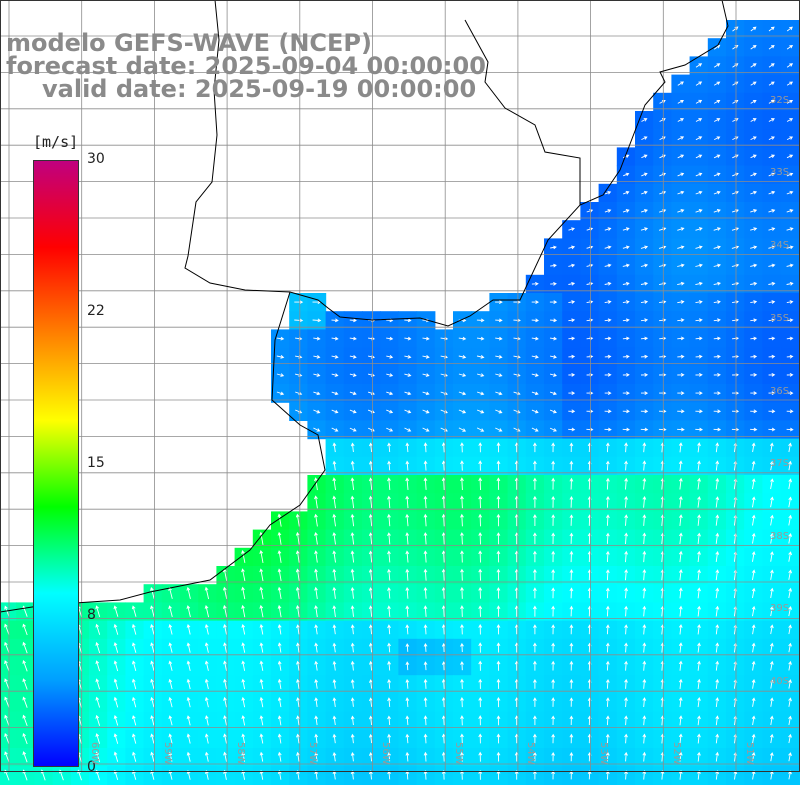 The width and height of the screenshot is (800, 800). I want to click on valid-date: valid date: 2025-09-19 00:00:00, so click(259, 89).